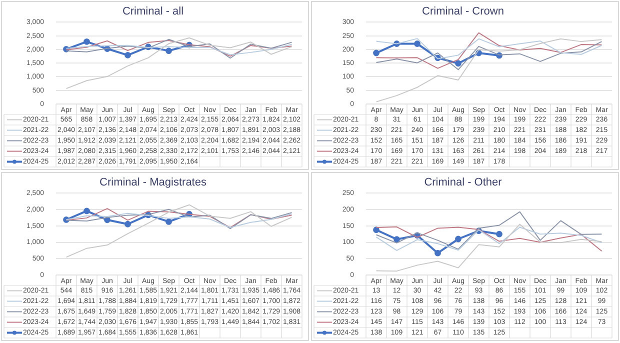 This screenshot has height=343, width=620. I want to click on chart-title: Criminal - Crown, so click(463, 12).